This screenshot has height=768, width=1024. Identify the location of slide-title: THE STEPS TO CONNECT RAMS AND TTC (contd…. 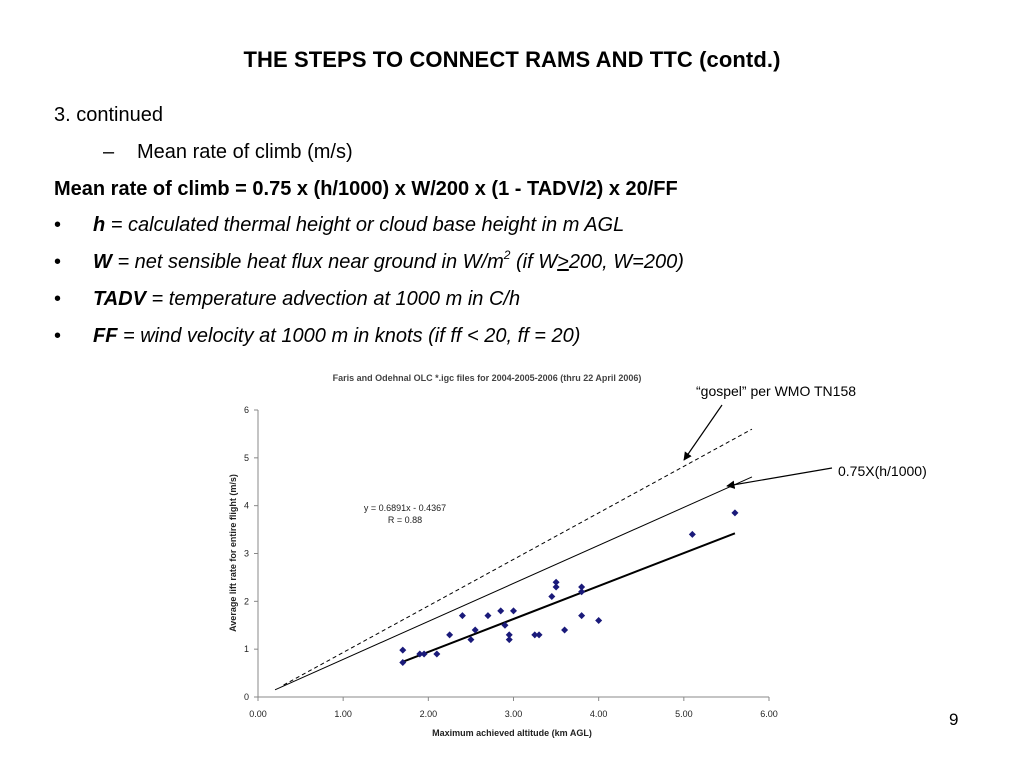
(512, 59).